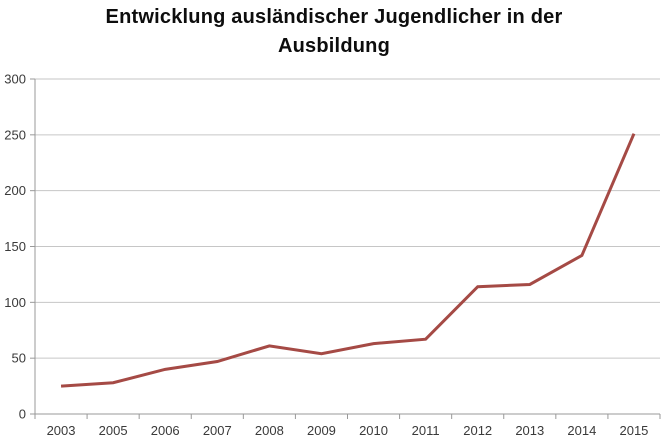 The width and height of the screenshot is (668, 447). What do you see at coordinates (426, 430) in the screenshot?
I see `x-tick-label: 2011` at bounding box center [426, 430].